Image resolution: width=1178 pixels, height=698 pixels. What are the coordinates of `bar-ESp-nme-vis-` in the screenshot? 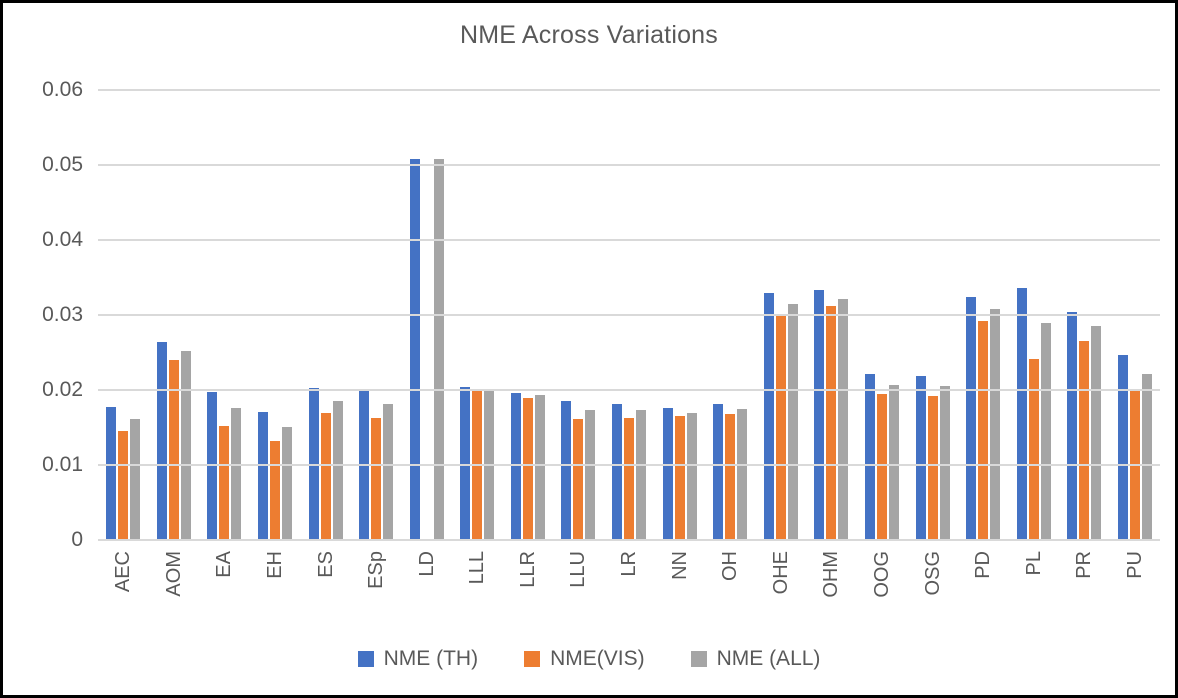 It's located at (376, 478).